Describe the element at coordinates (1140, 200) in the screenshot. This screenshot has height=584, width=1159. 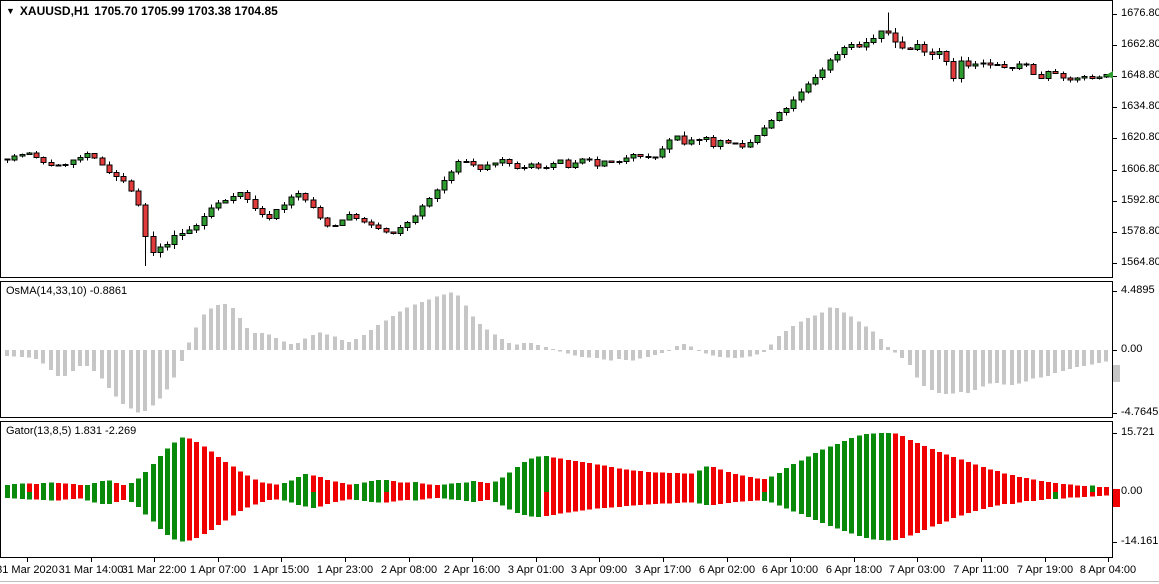
I see `axis-value-label: 1592.80` at that location.